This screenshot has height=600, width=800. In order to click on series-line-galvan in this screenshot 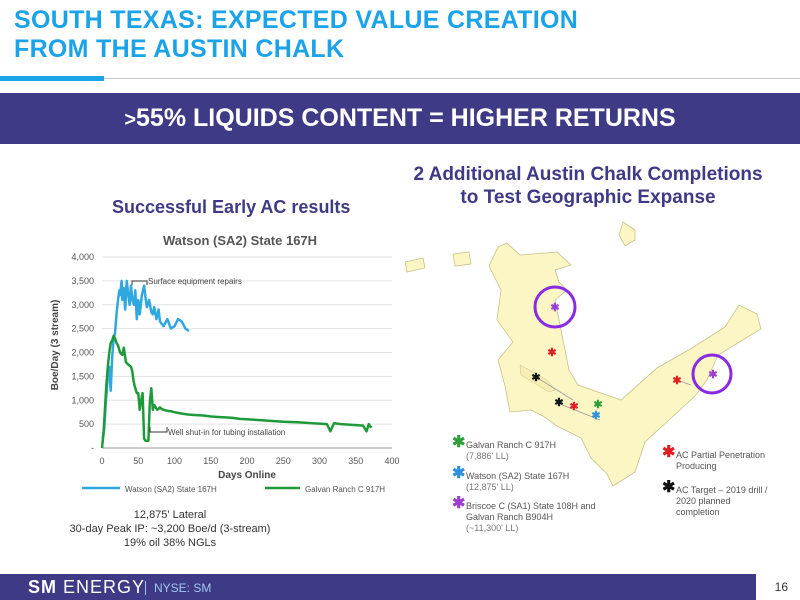, I will do `click(236, 391)`.